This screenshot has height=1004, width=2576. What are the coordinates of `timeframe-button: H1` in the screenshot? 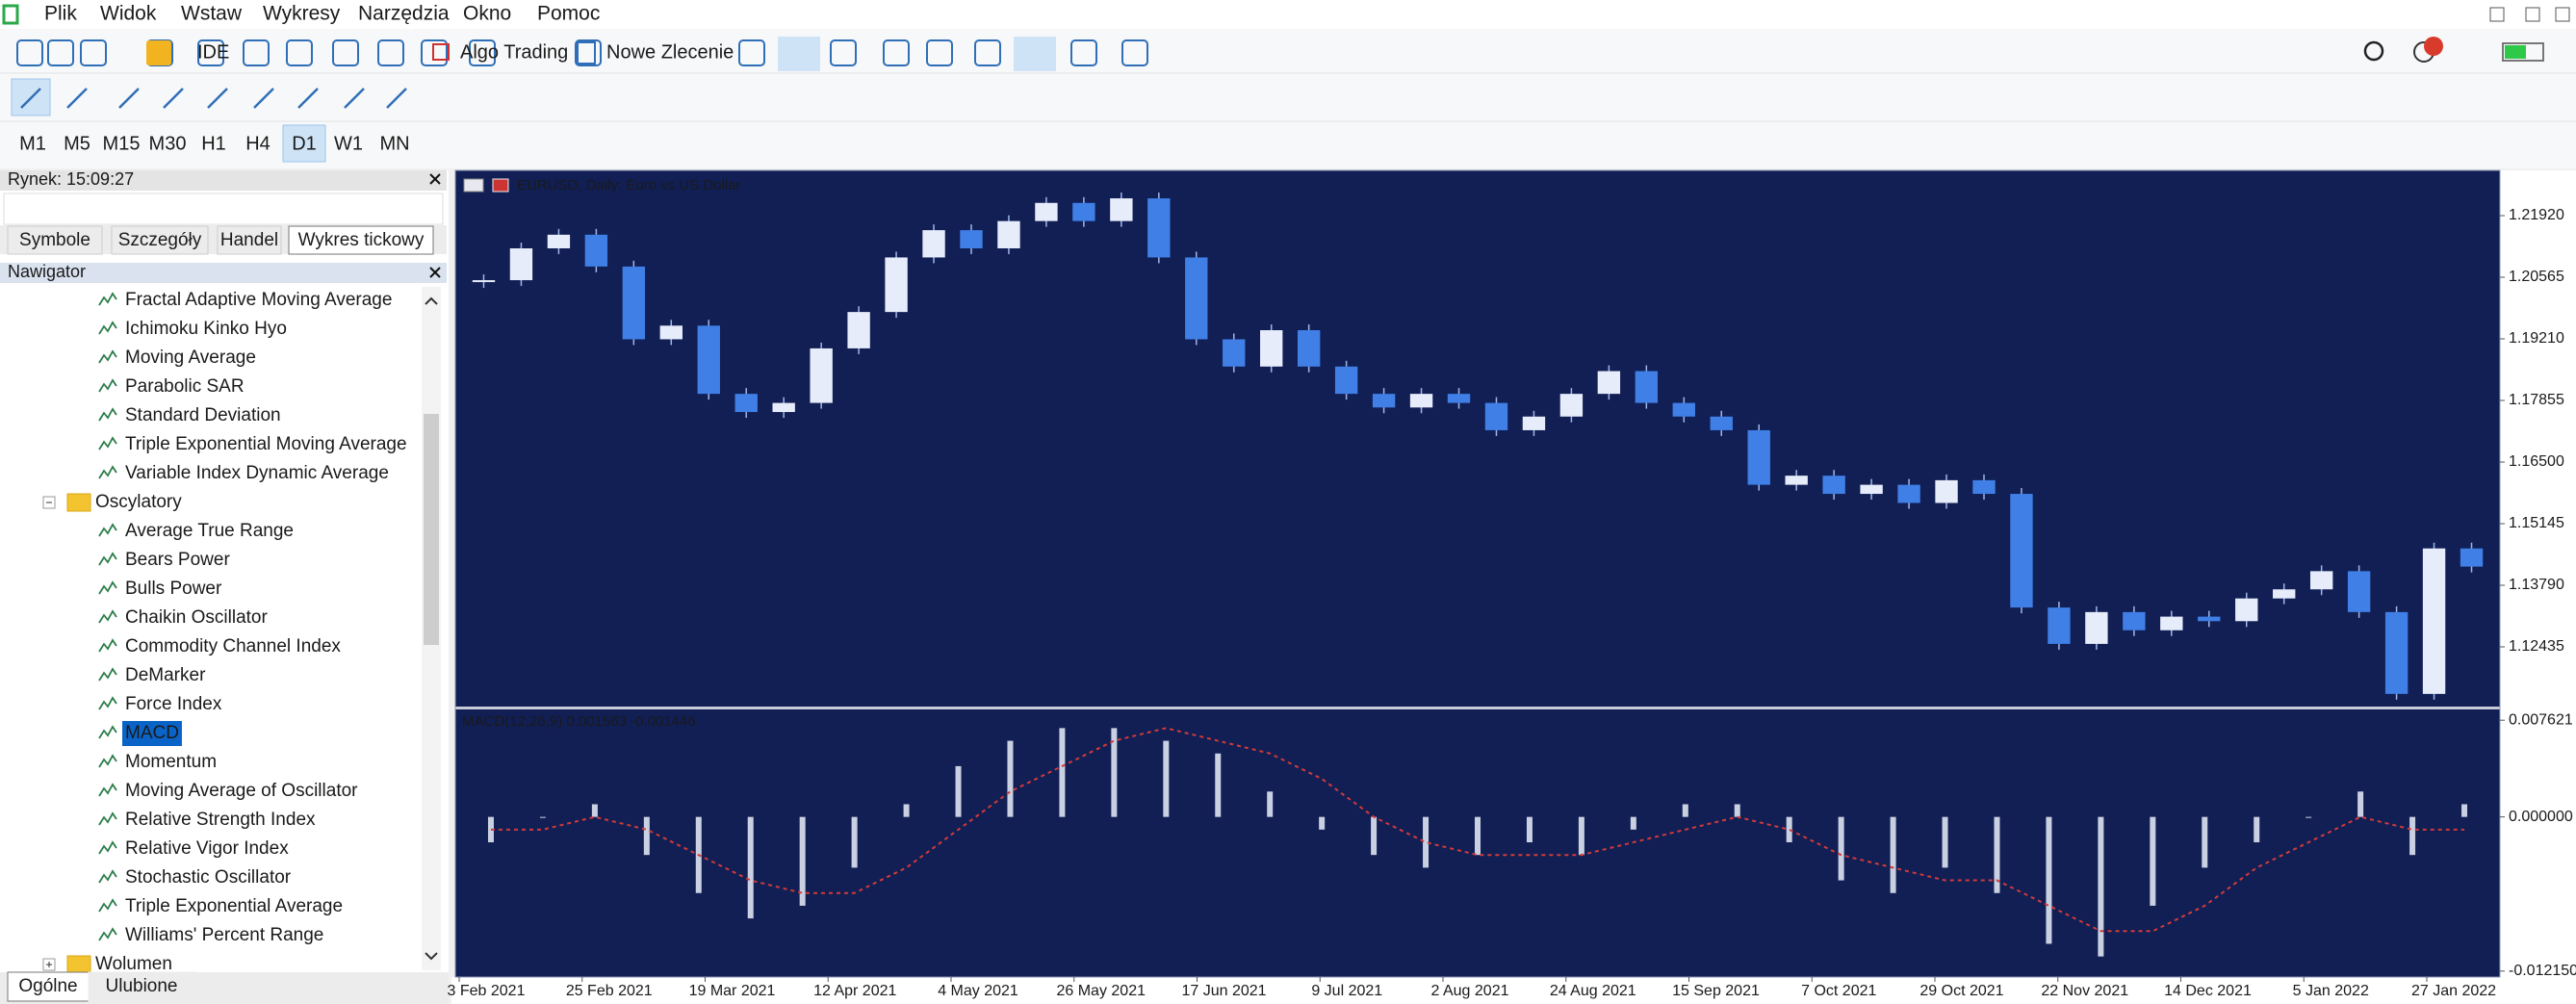 It's located at (213, 143).